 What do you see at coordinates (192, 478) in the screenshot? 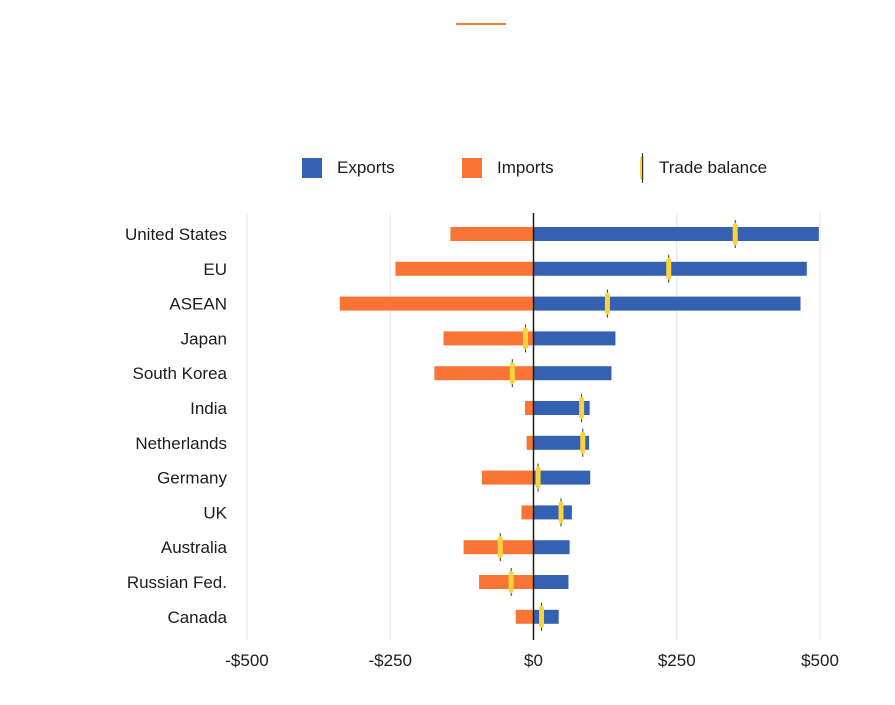
I see `category-label: Germany` at bounding box center [192, 478].